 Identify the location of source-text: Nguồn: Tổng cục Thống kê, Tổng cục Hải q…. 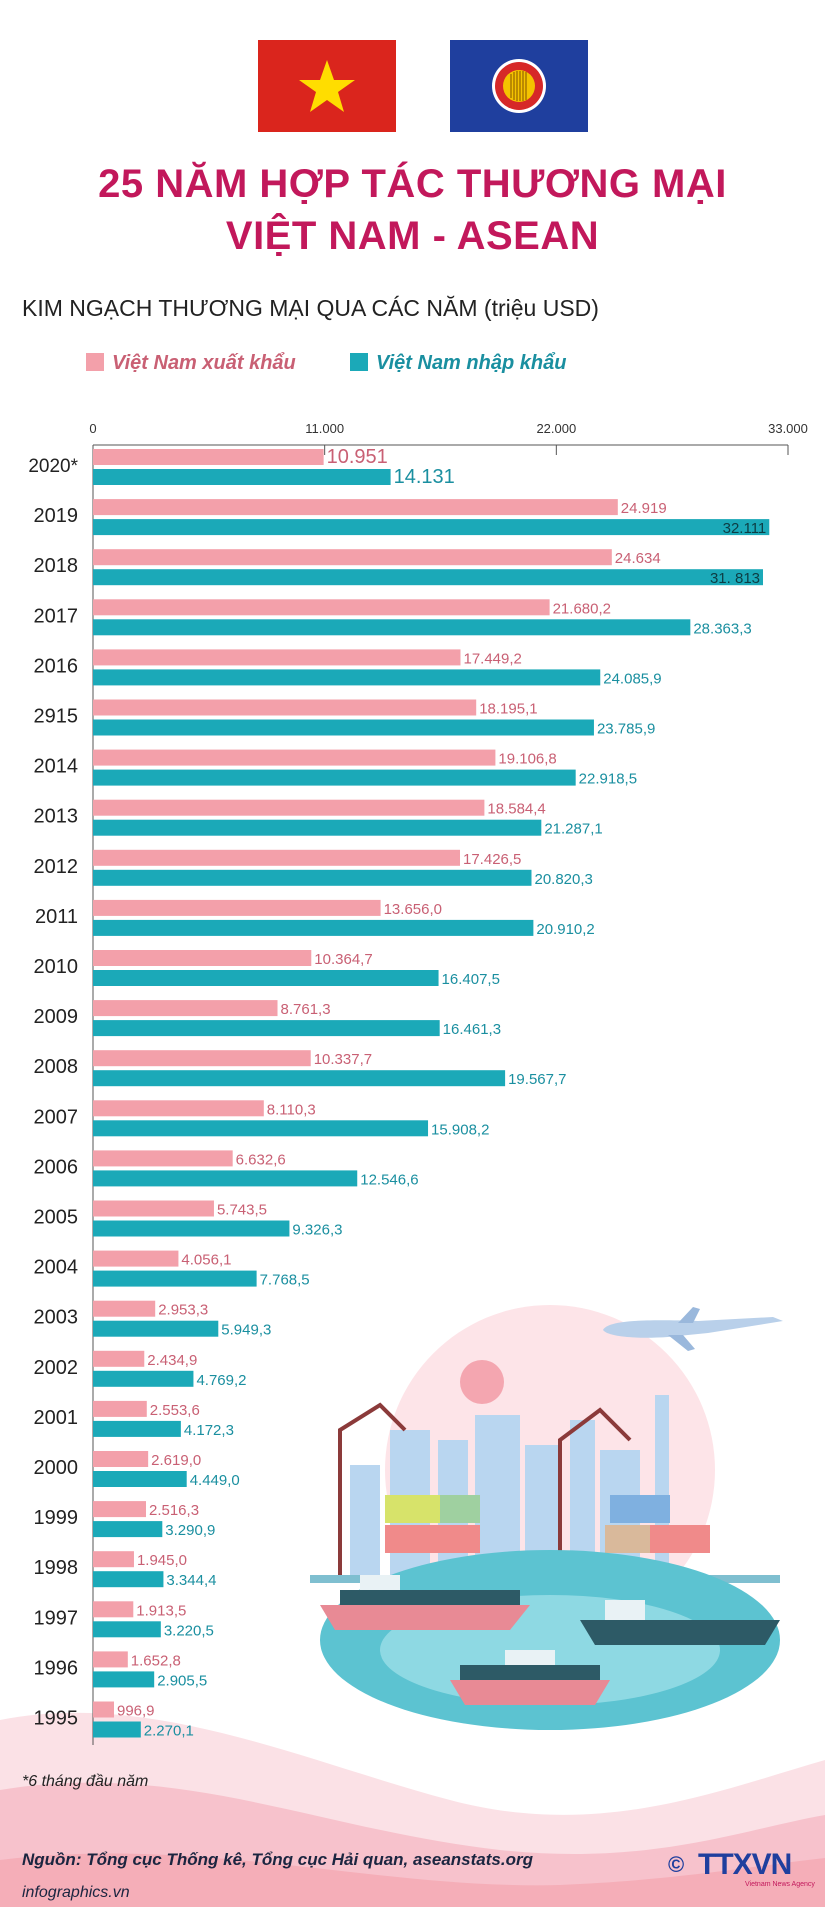
(277, 1859).